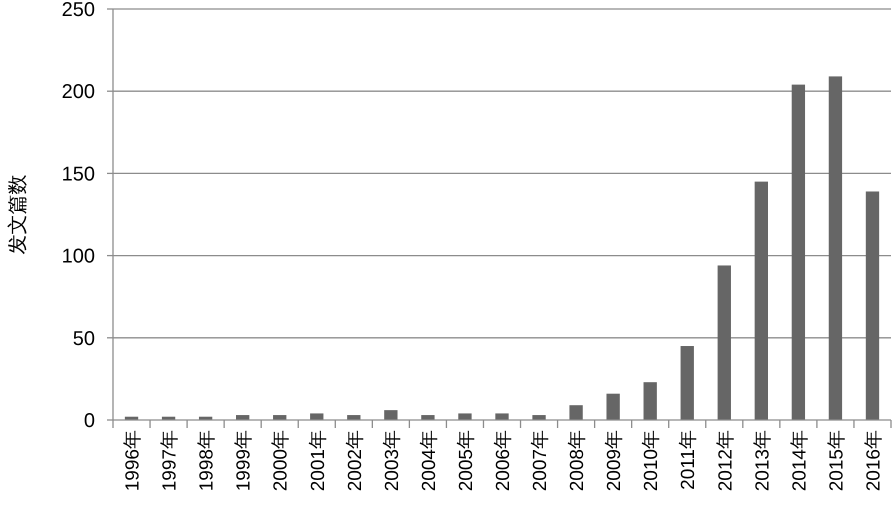  What do you see at coordinates (725, 461) in the screenshot?
I see `x-tick-label: 2012年` at bounding box center [725, 461].